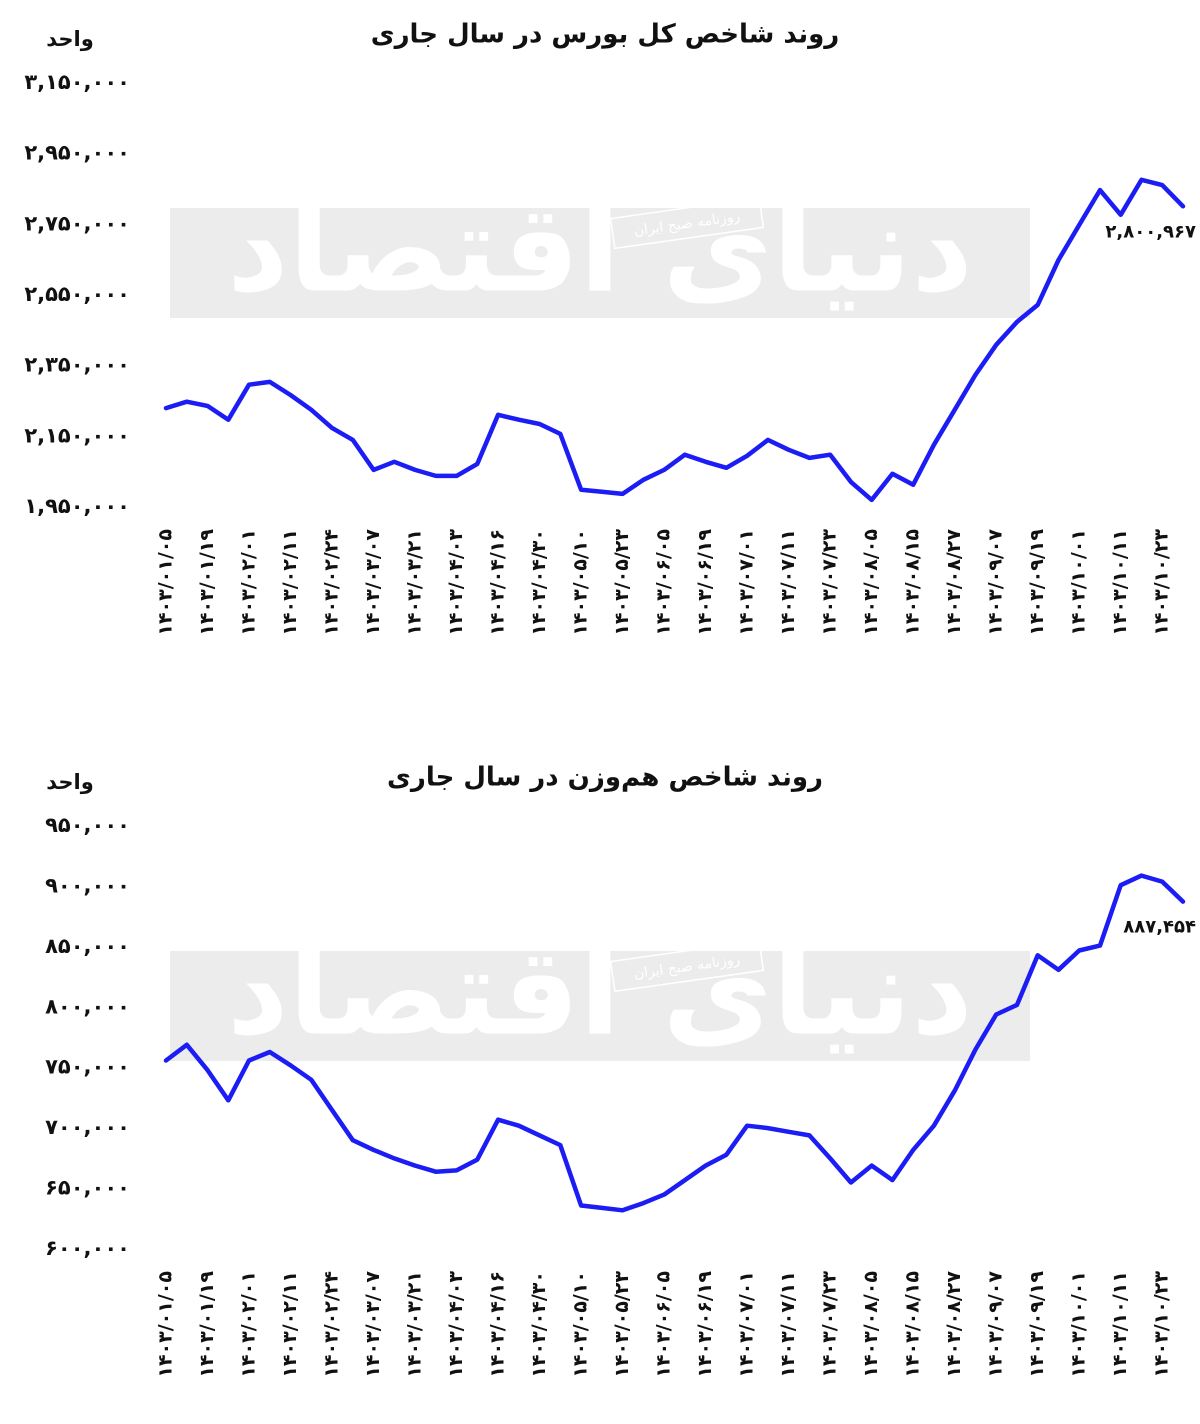  What do you see at coordinates (1150, 231) in the screenshot?
I see `value-label: ۲,۸۰۰,۹۶۷` at bounding box center [1150, 231].